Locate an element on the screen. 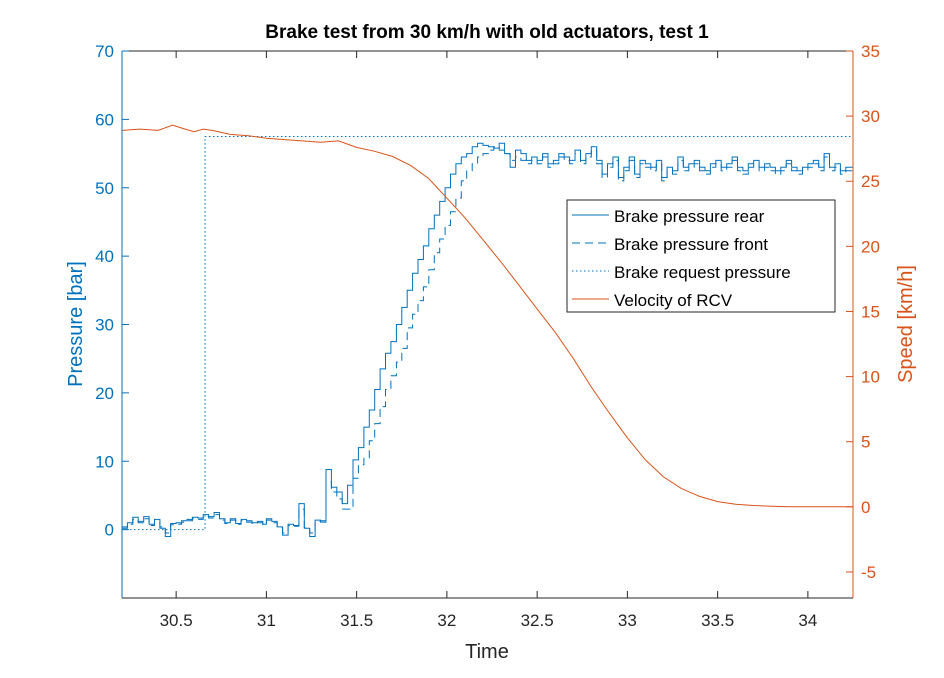 The width and height of the screenshot is (944, 678). right-y-axis-label: Speed [km/h] is located at coordinates (906, 324).